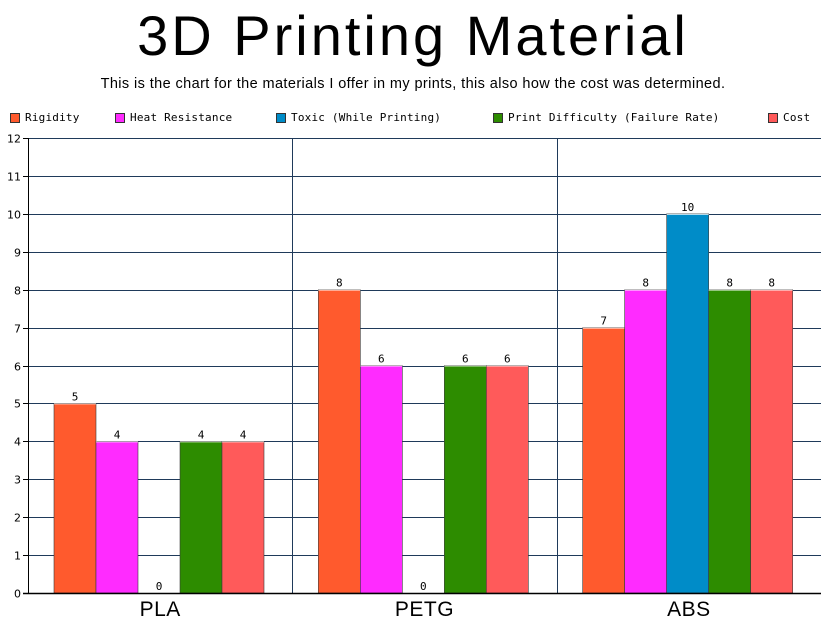  What do you see at coordinates (17, 556) in the screenshot?
I see `y-tick-label-1: 1` at bounding box center [17, 556].